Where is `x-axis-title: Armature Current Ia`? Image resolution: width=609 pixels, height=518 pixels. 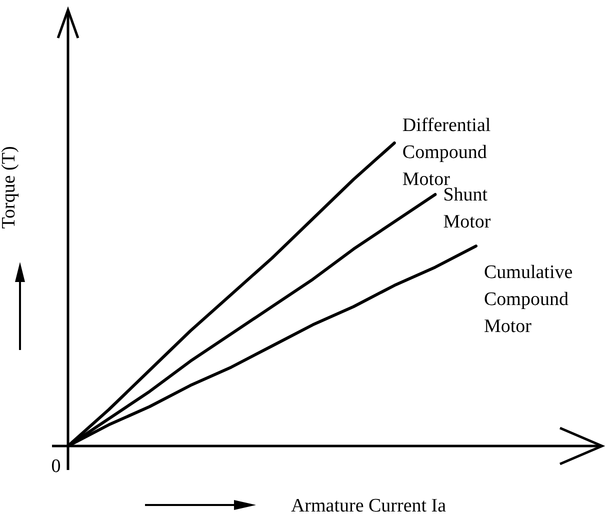
x-axis-title: Armature Current Ia is located at coordinates (368, 506).